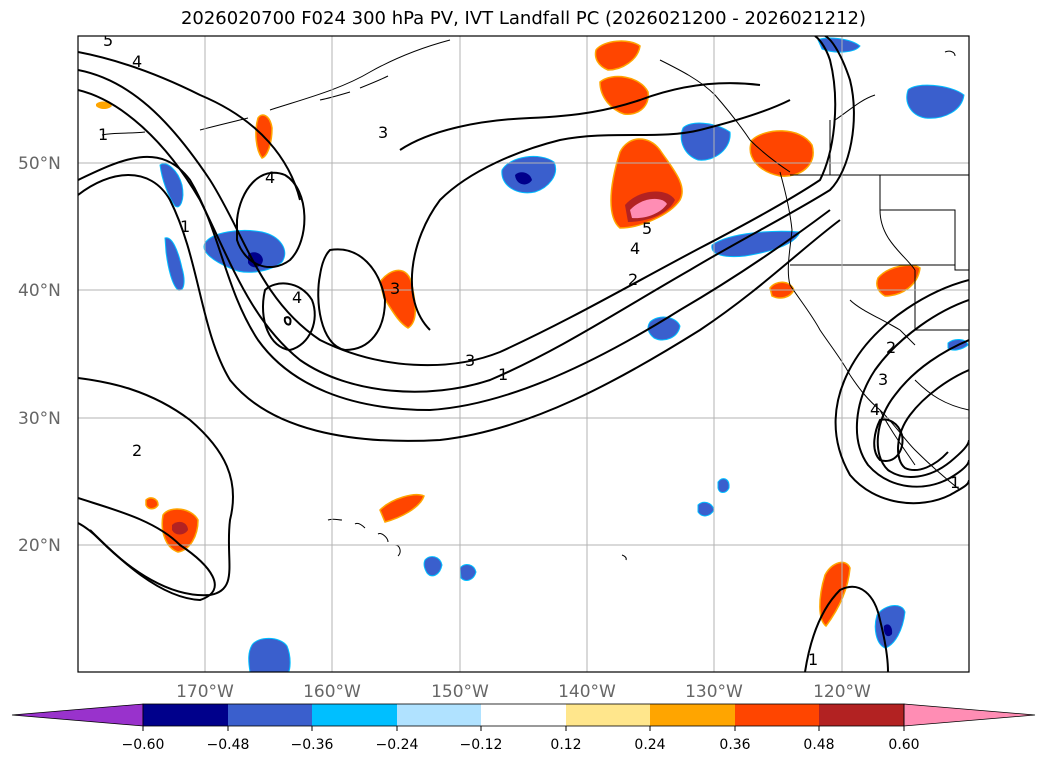 The width and height of the screenshot is (1047, 765). What do you see at coordinates (734, 745) in the screenshot?
I see `colorbar-label: 0.36` at bounding box center [734, 745].